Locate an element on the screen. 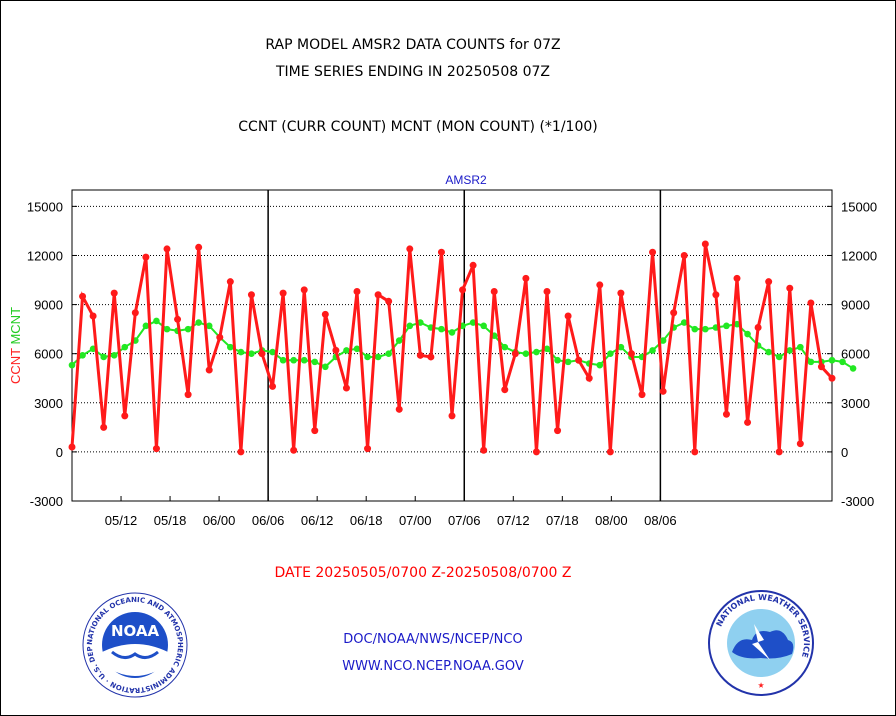 The image size is (896, 716). x-tick-label: 07/06 is located at coordinates (464, 520).